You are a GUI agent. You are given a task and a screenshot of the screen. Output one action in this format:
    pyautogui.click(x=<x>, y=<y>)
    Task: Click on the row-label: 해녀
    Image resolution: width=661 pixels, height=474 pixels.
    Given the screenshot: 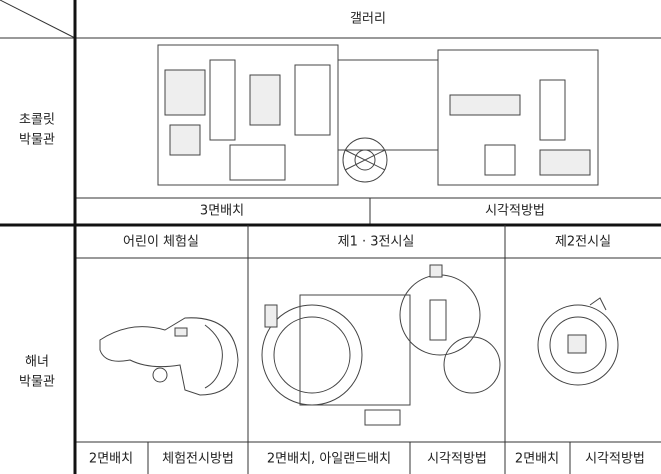 What is the action you would take?
    pyautogui.click(x=37, y=362)
    